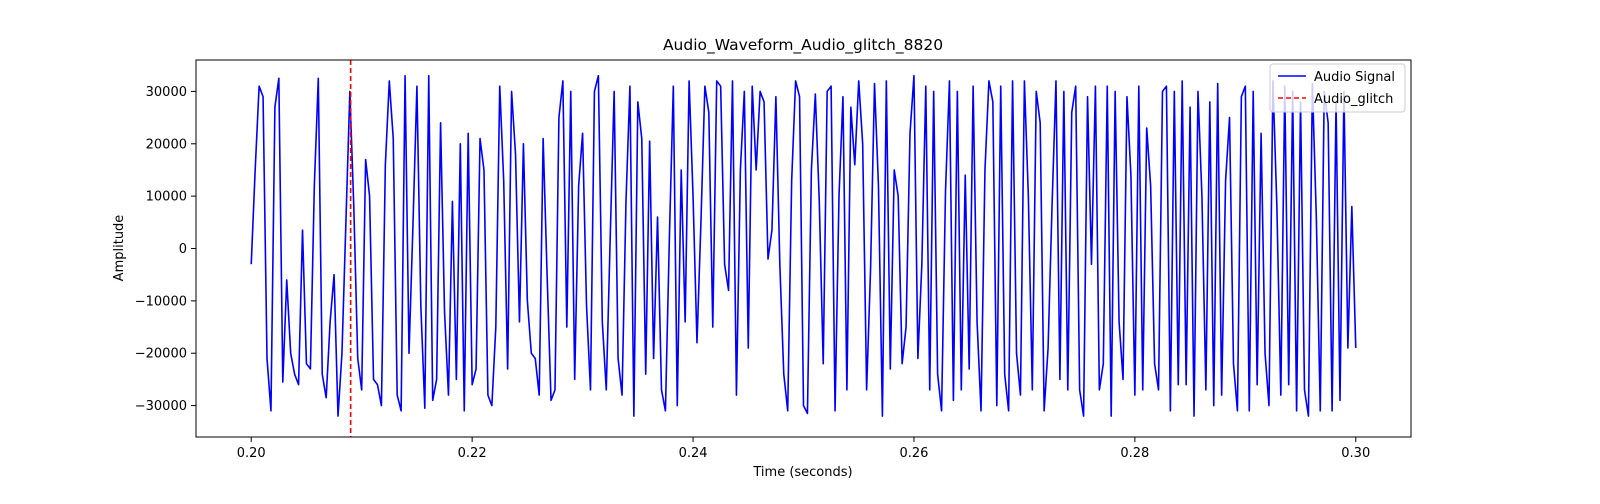 The height and width of the screenshot is (504, 1600). What do you see at coordinates (1134, 453) in the screenshot?
I see `x-tick-label: 0.28` at bounding box center [1134, 453].